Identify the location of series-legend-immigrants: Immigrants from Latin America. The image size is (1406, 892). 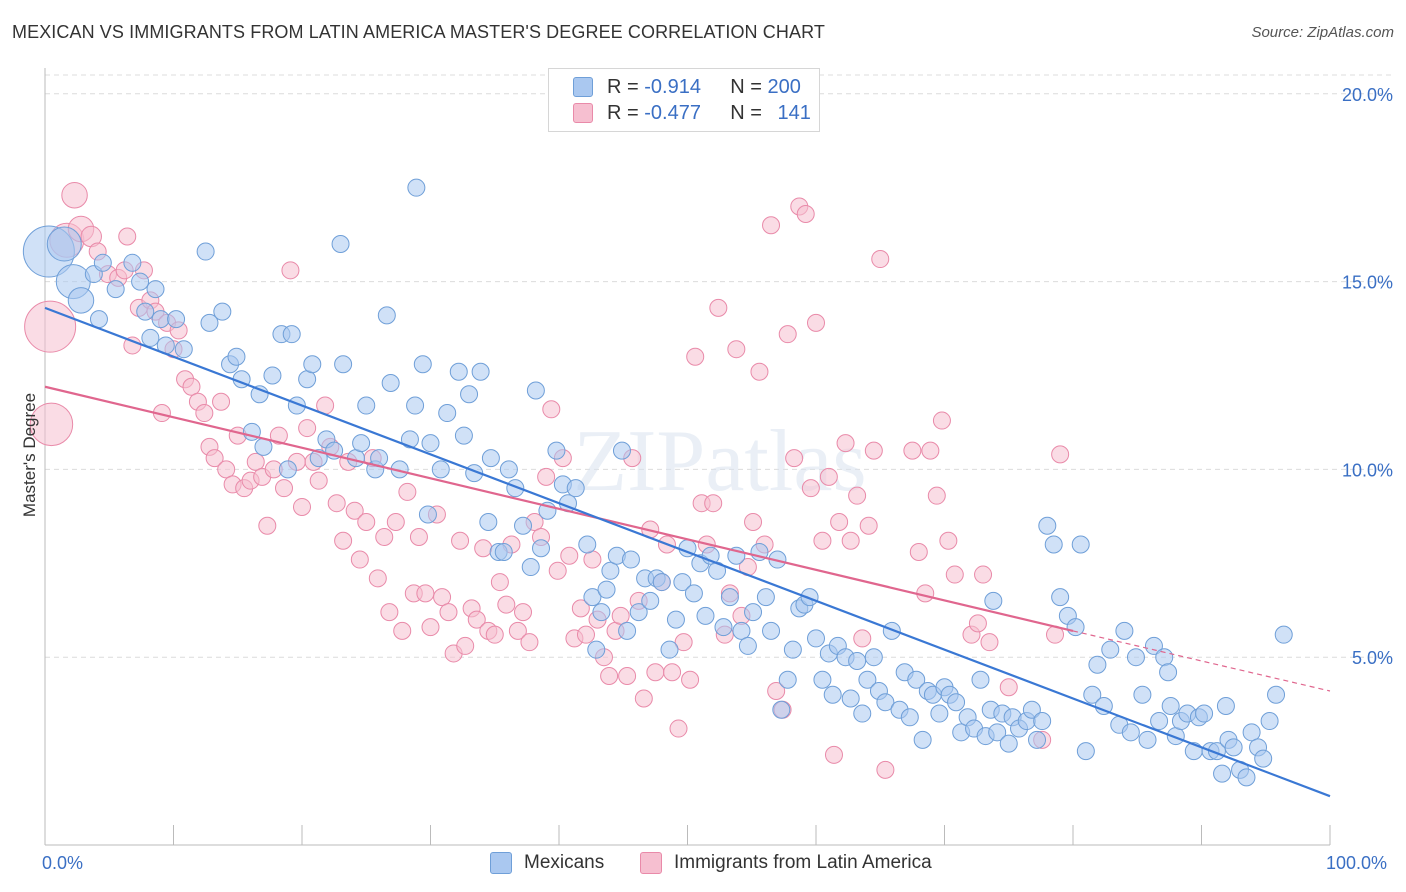
(786, 863).